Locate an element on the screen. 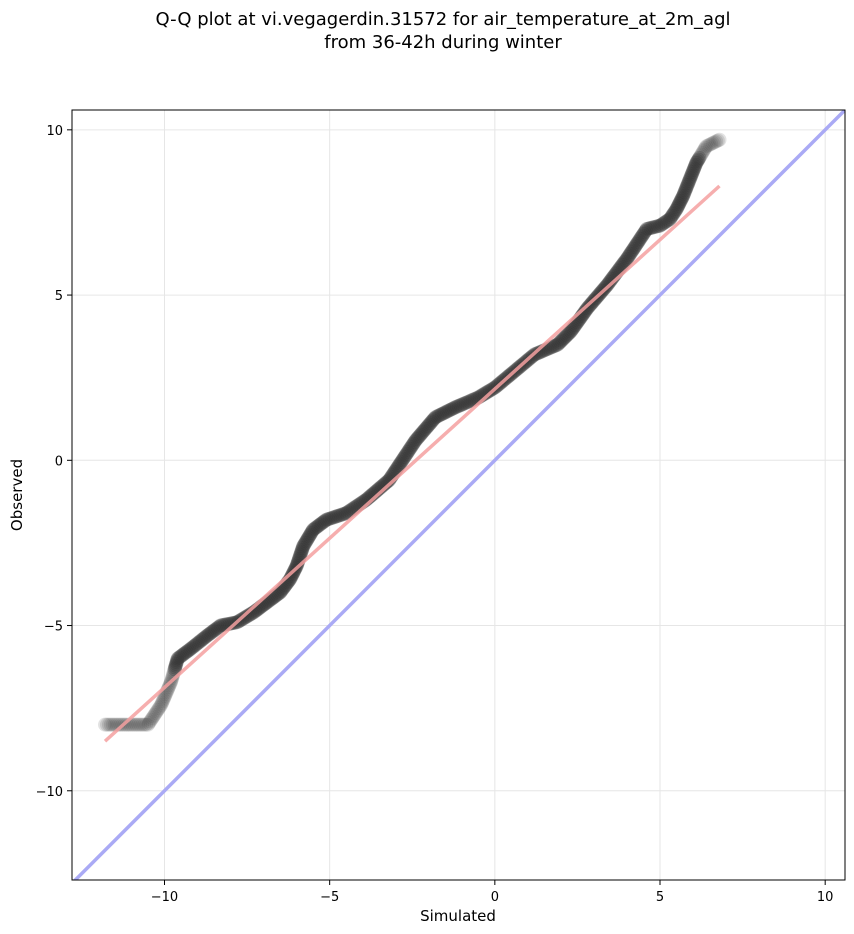 The image size is (854, 934). x-tick-label: 10 is located at coordinates (825, 897).